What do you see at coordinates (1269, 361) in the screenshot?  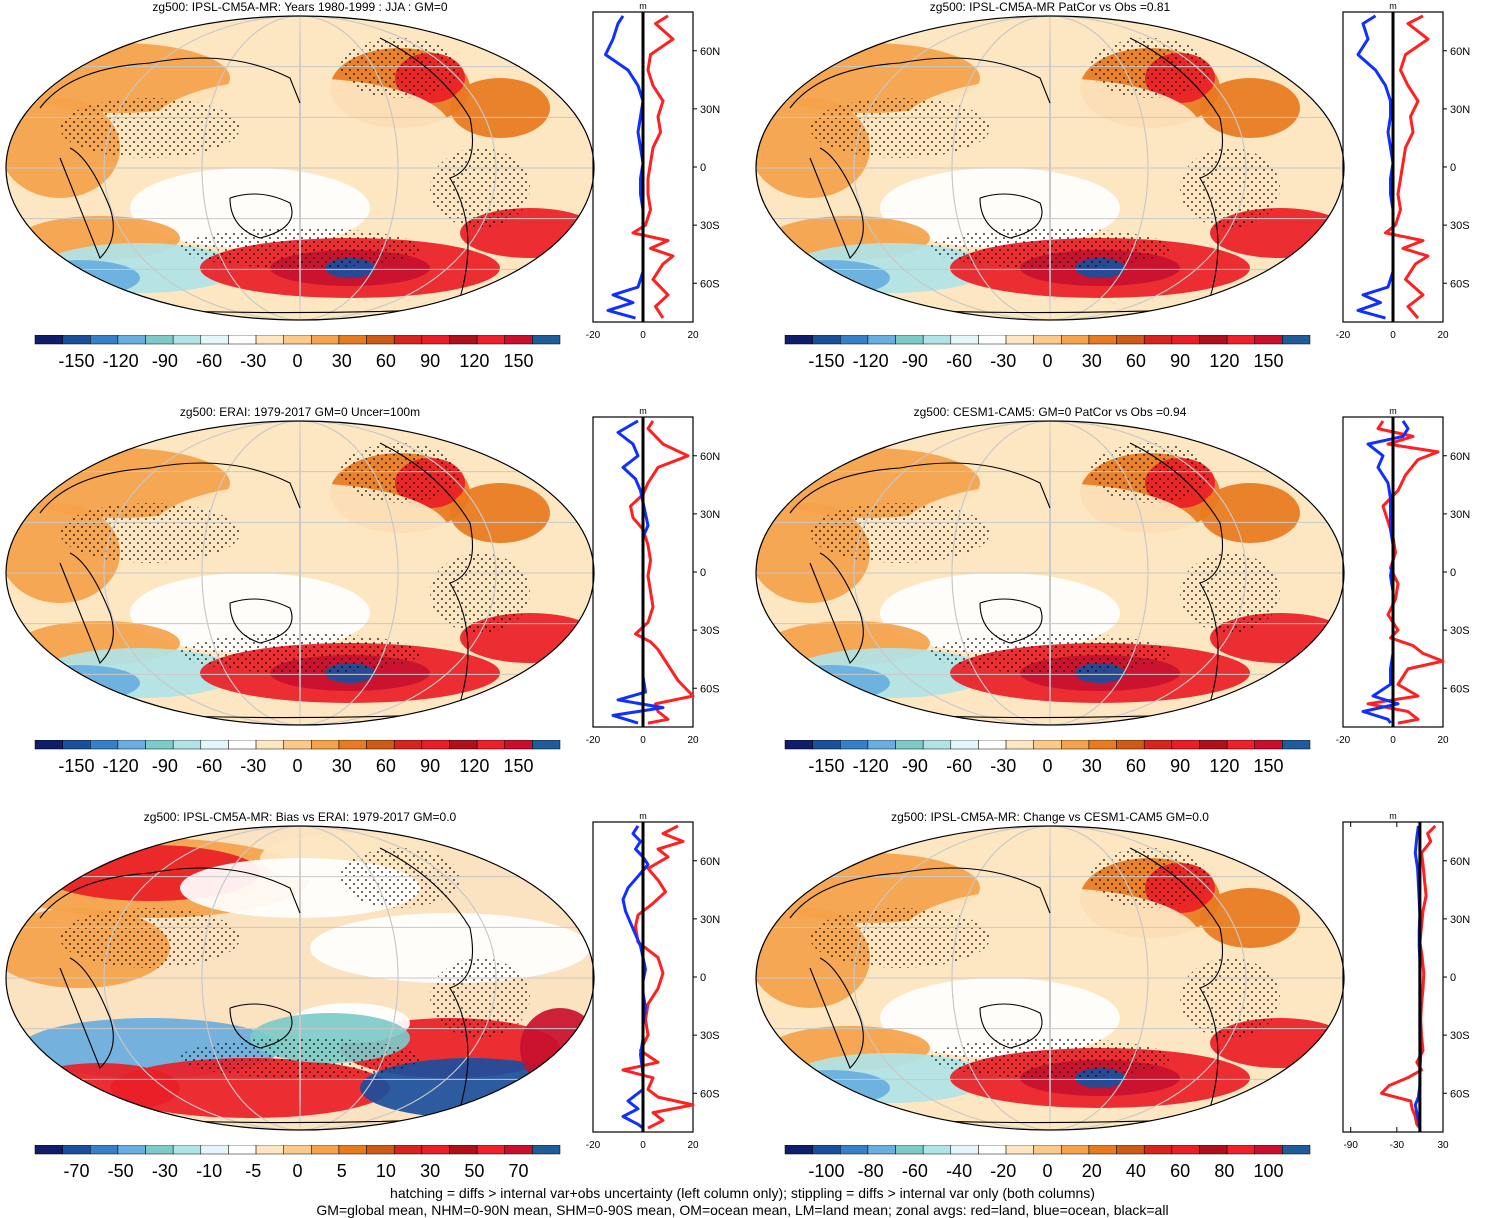 I see `colorbar-label: 150` at bounding box center [1269, 361].